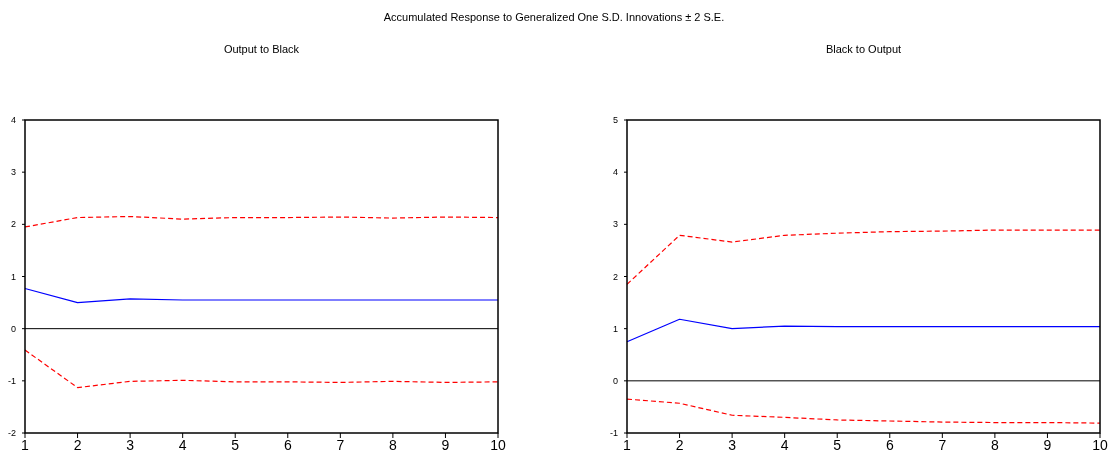 This screenshot has height=457, width=1108. Describe the element at coordinates (261, 49) in the screenshot. I see `chart-title: Output to Black` at that location.